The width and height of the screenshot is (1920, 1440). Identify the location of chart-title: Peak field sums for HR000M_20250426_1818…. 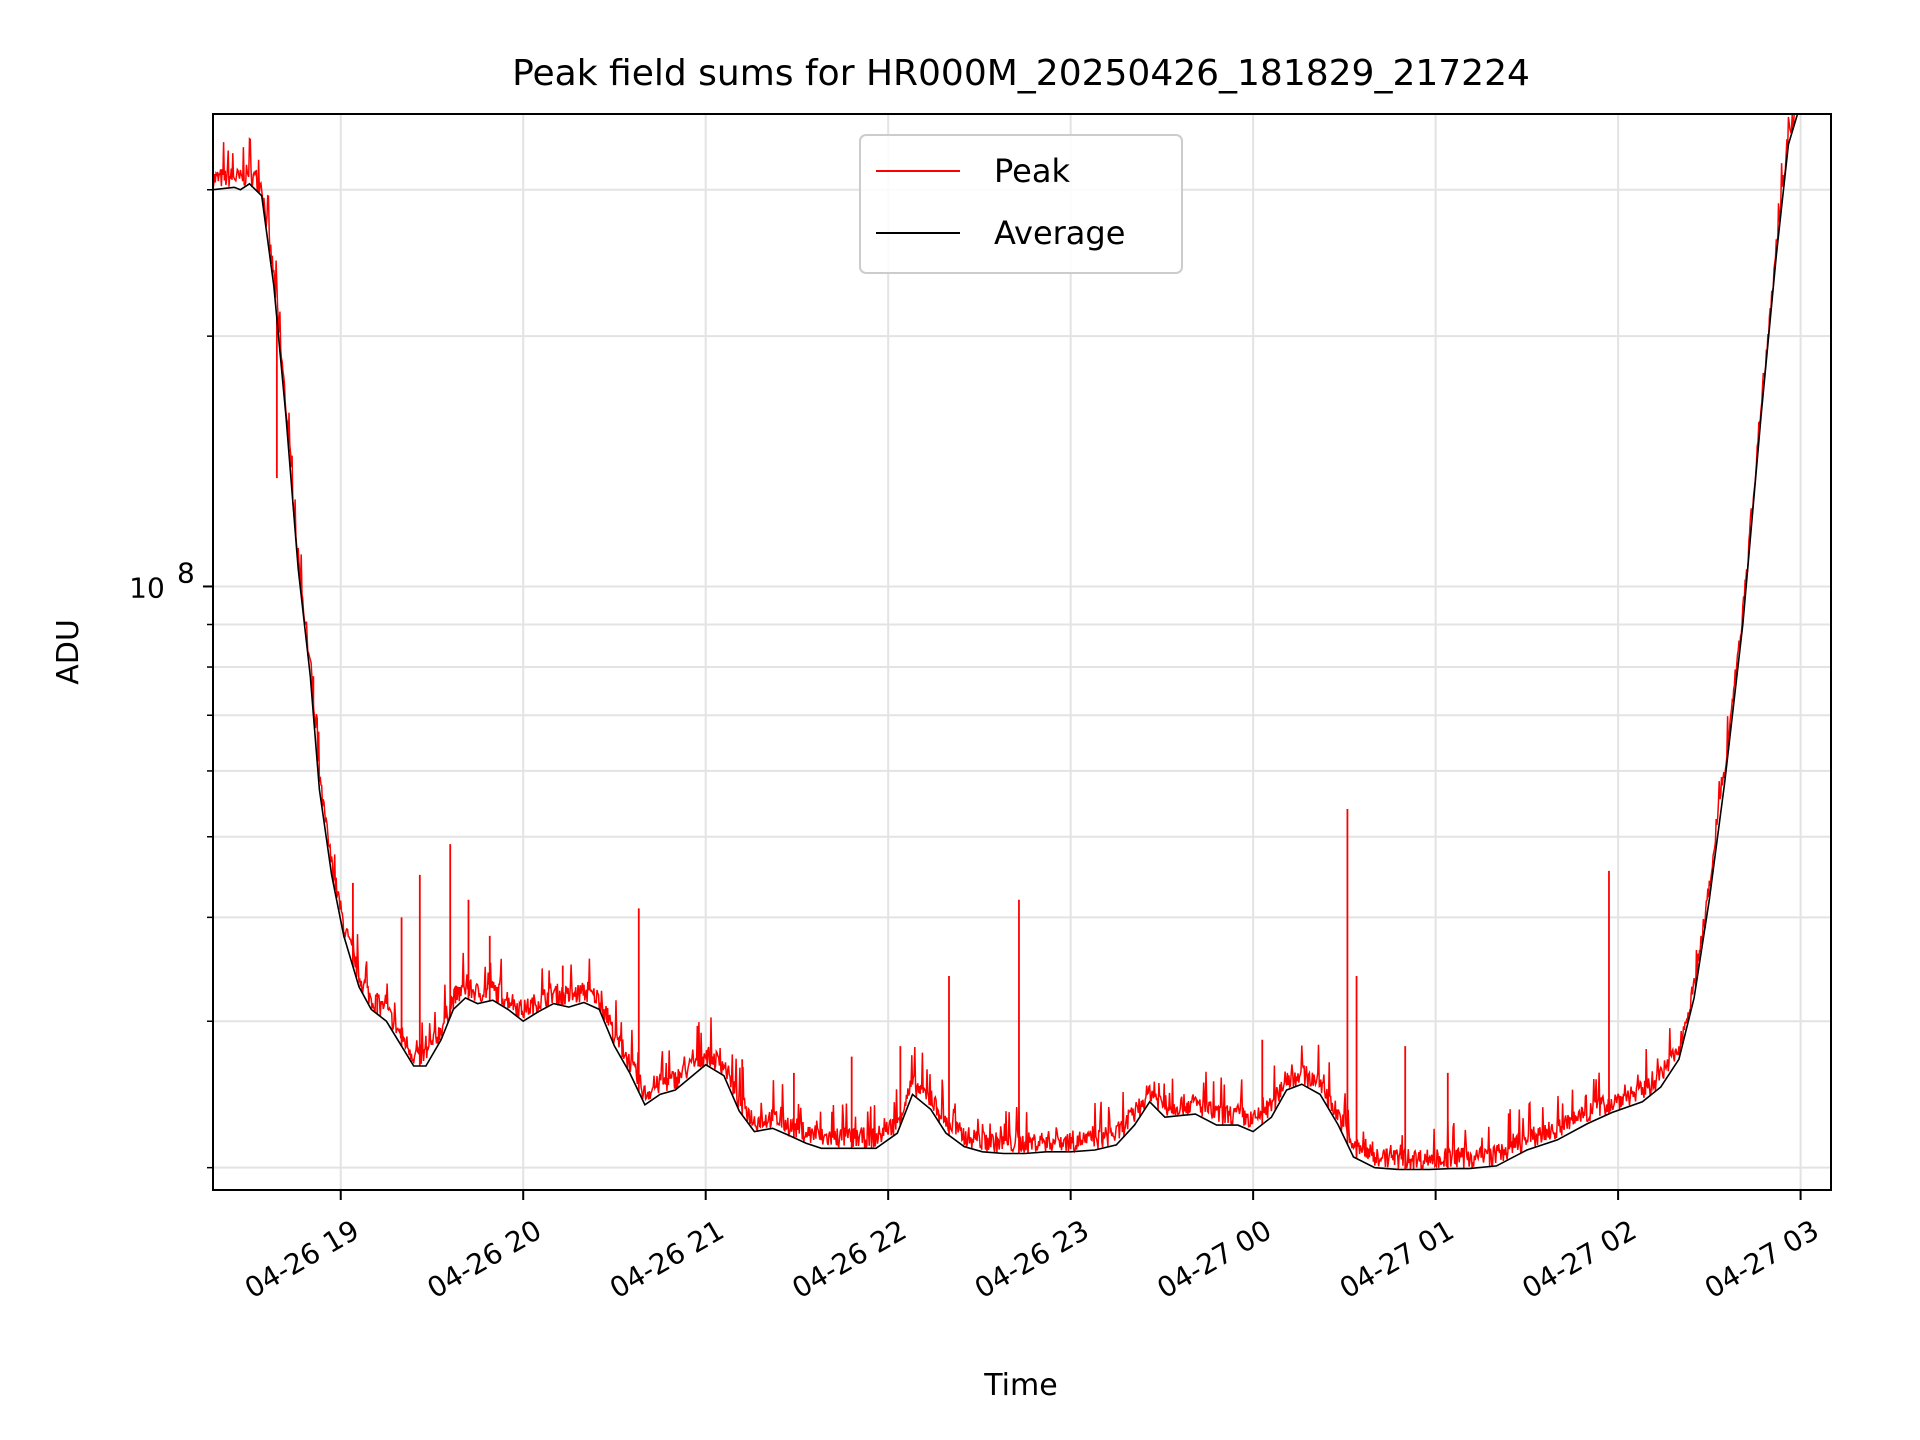
(1021, 73).